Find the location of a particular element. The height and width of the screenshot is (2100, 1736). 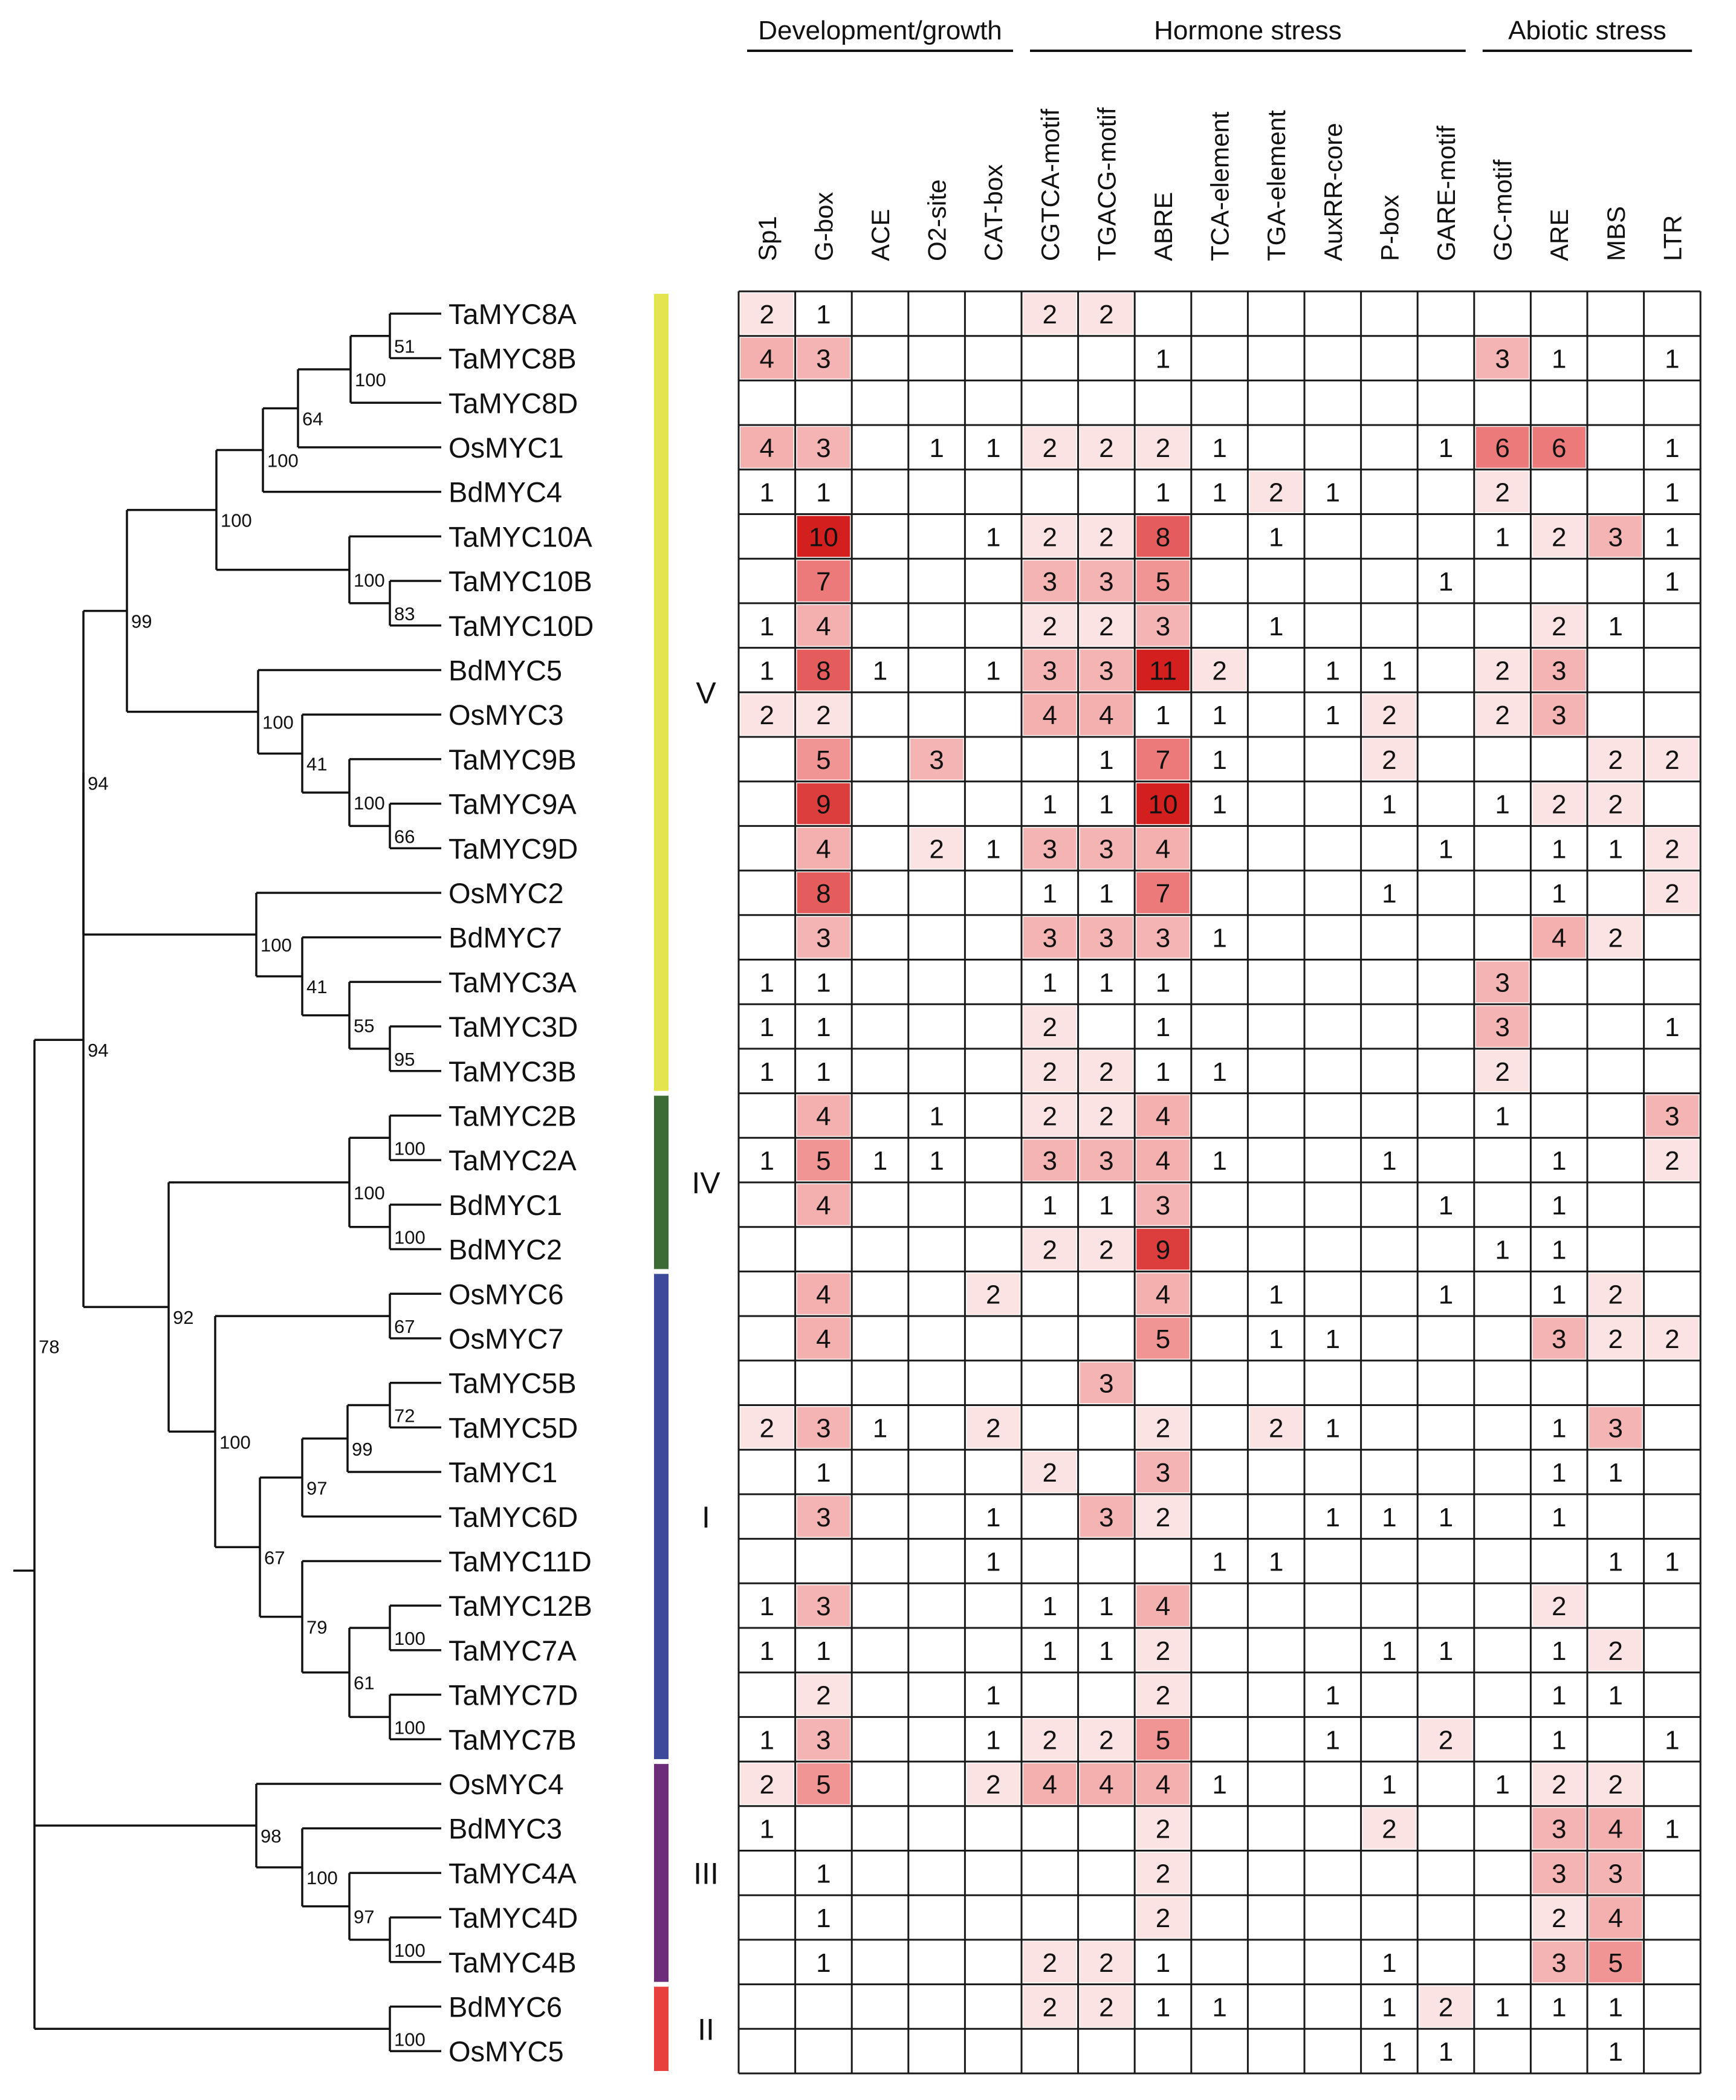

leaf-label-osmyc7: OsMYC7 is located at coordinates (506, 1339).